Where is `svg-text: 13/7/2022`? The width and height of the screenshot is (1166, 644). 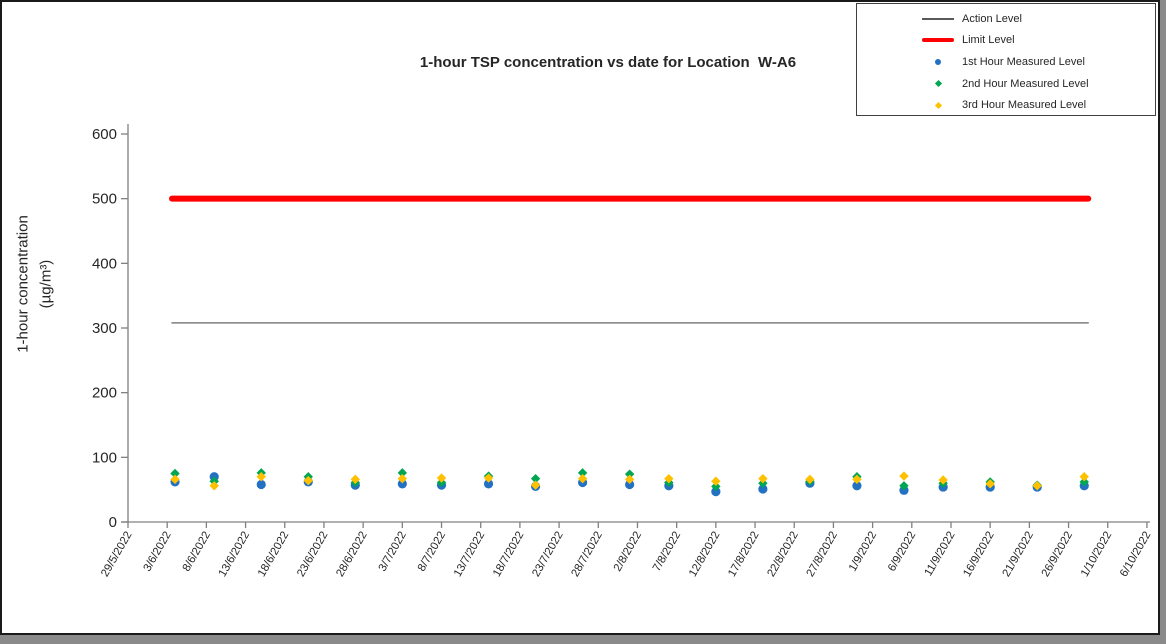 svg-text: 13/7/2022 is located at coordinates (470, 555).